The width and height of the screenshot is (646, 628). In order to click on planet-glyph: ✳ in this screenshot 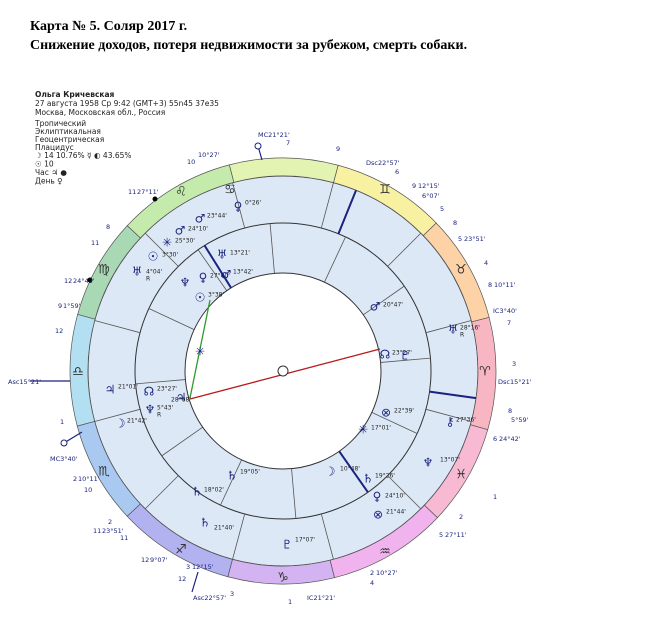, I will do `click(363, 430)`.